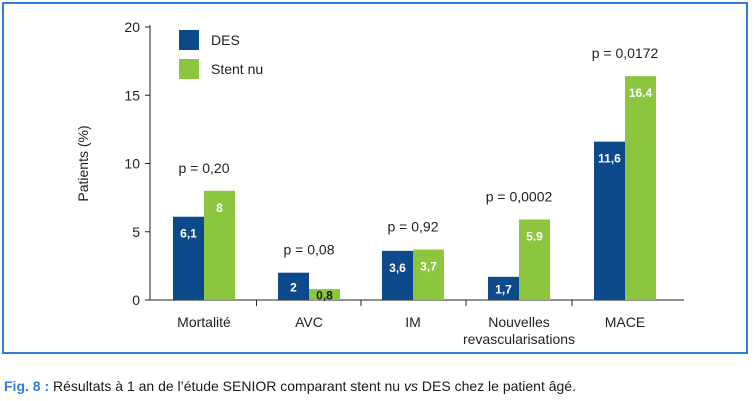 The width and height of the screenshot is (754, 401). Describe the element at coordinates (519, 196) in the screenshot. I see `p-value-annotation: p = 0,0002` at that location.